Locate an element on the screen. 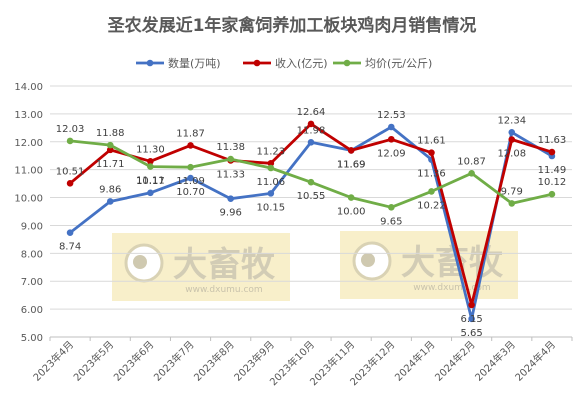 The height and width of the screenshot is (416, 584). data-label: 11.88 is located at coordinates (110, 133).